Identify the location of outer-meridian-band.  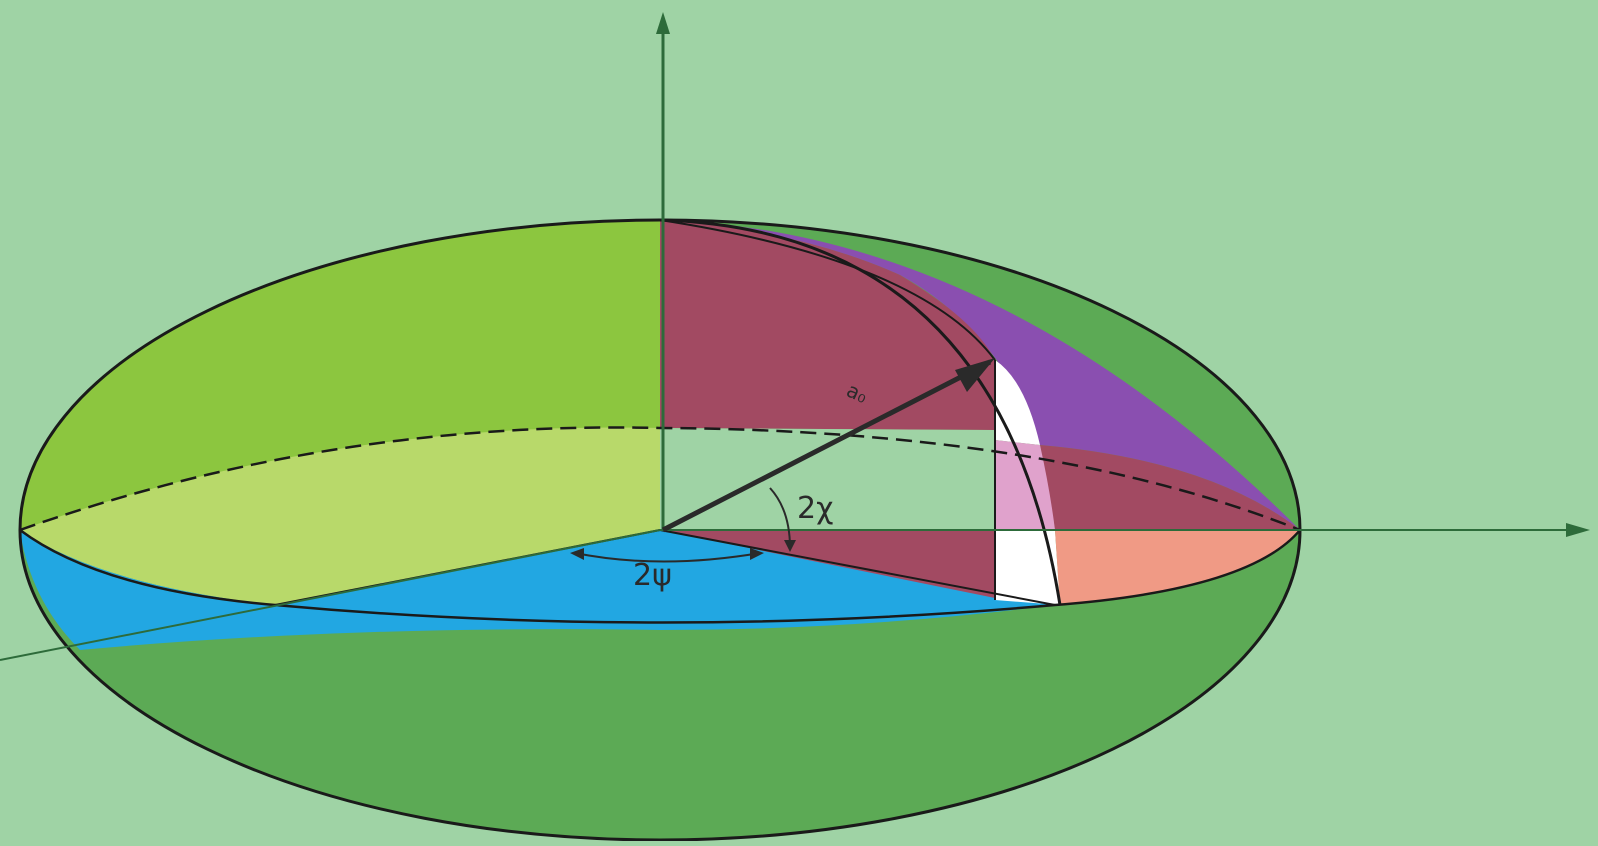
(980, 375).